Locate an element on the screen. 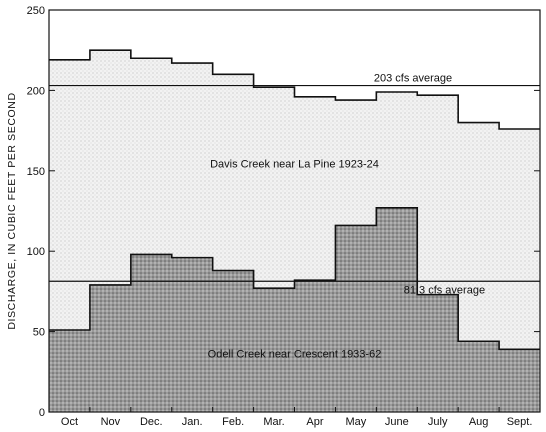 The height and width of the screenshot is (432, 546). davis-series-label: Davis Creek near La Pine 1923-24 is located at coordinates (294, 165).